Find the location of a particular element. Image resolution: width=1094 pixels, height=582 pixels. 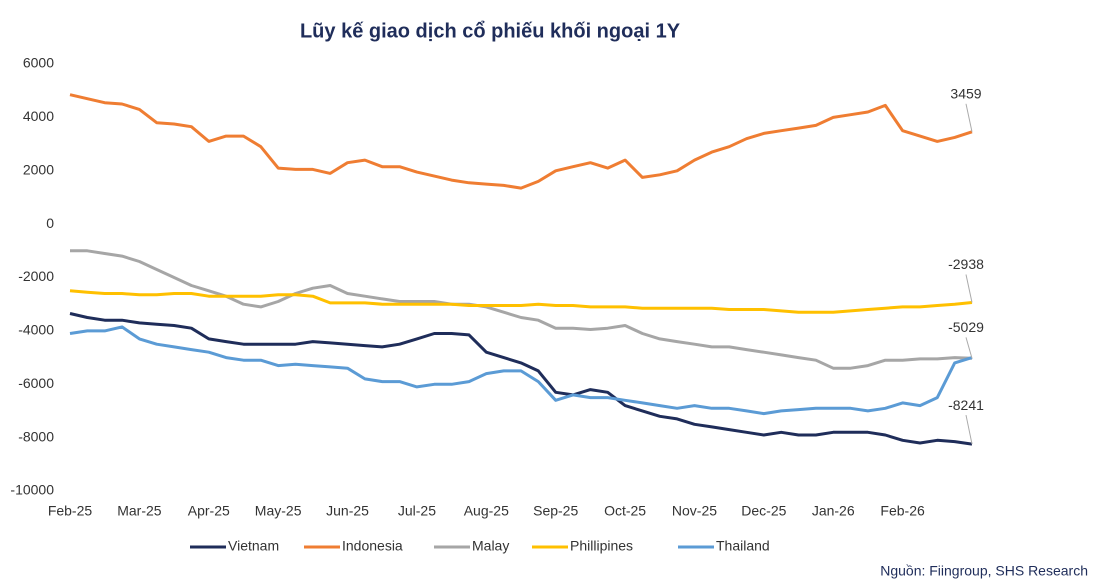

x-tick-label: Sep-25 is located at coordinates (555, 511).